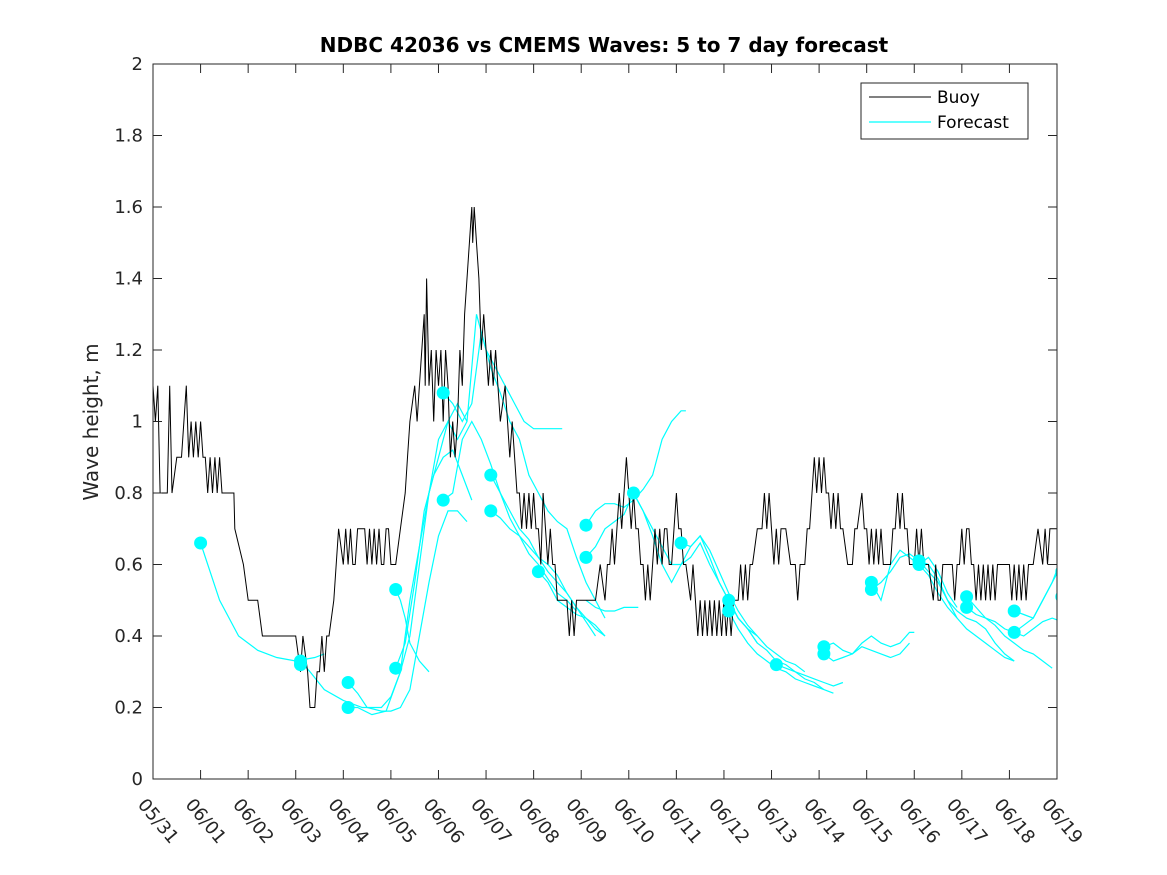  I want to click on y-tick-label: 1.6, so click(128, 207).